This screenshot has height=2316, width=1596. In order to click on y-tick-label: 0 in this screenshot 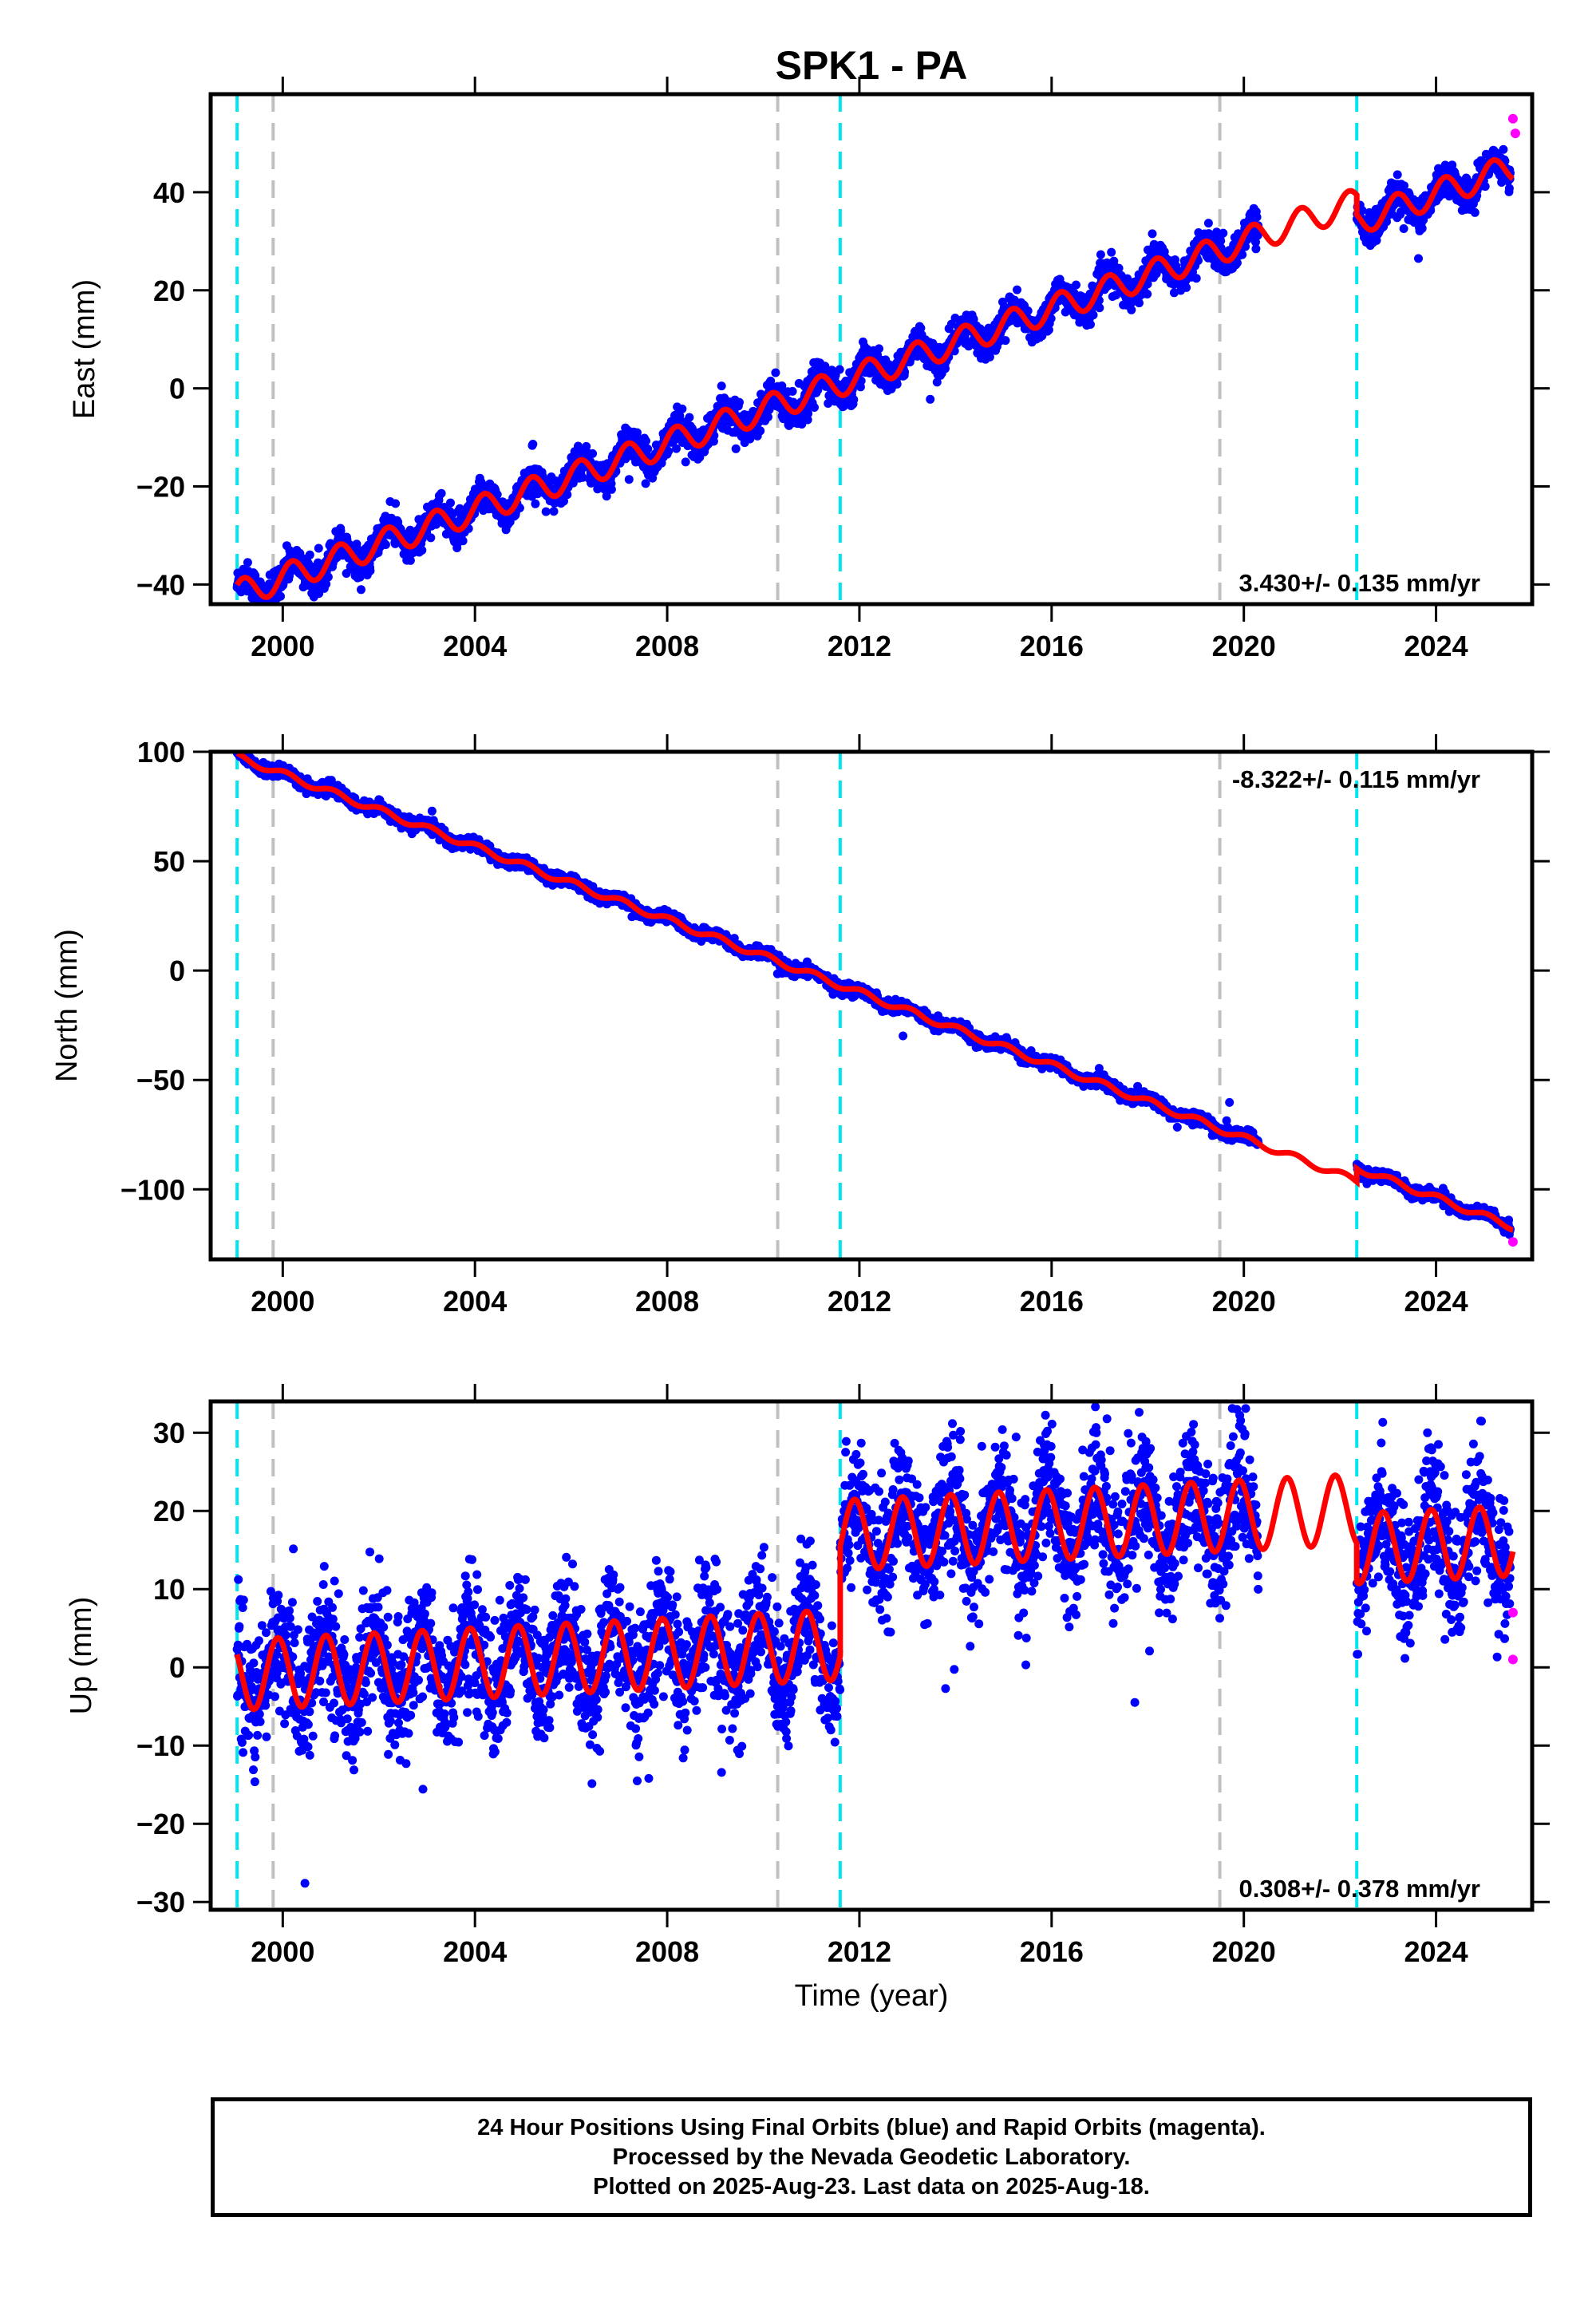, I will do `click(177, 389)`.